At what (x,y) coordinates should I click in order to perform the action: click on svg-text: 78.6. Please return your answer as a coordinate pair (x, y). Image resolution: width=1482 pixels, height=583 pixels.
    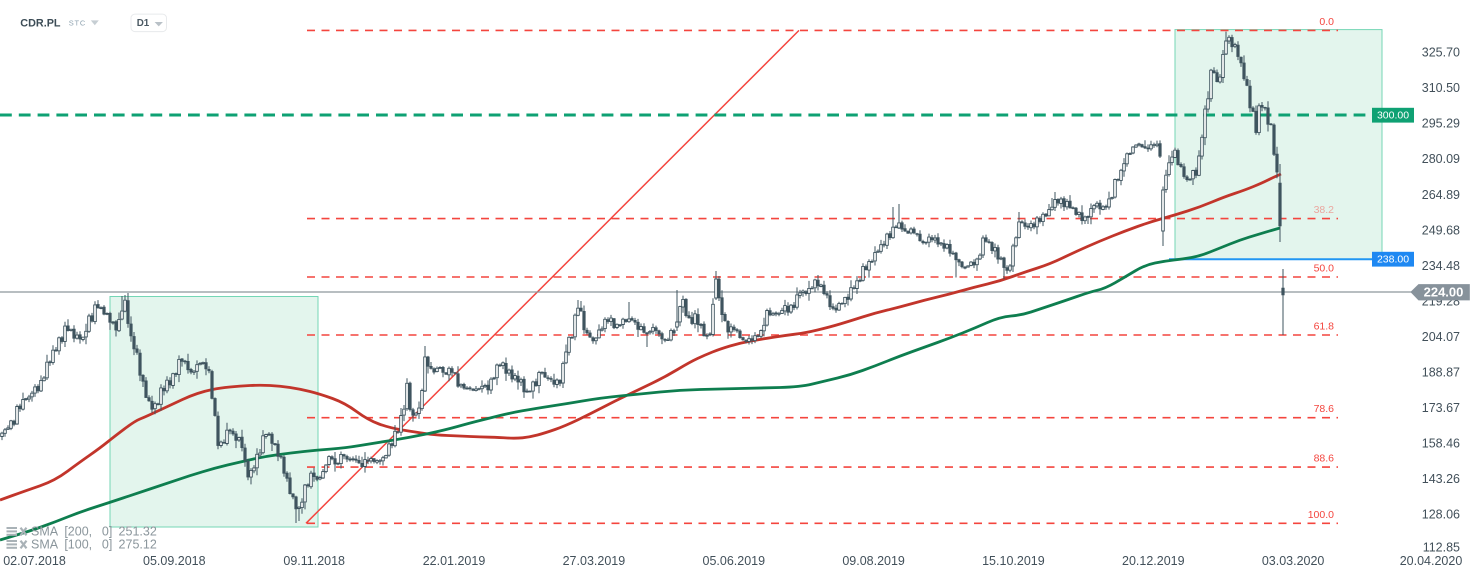
    Looking at the image, I should click on (1324, 409).